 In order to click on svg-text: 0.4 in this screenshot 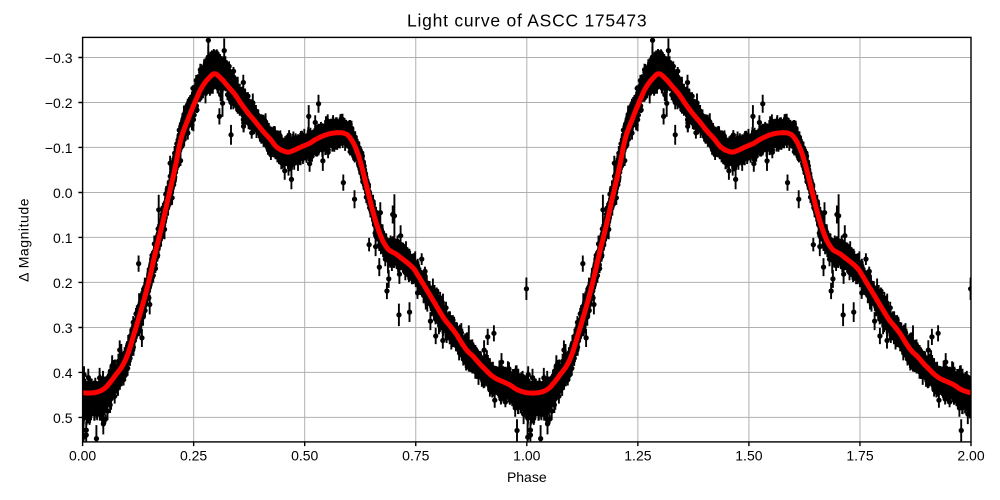, I will do `click(63, 373)`.